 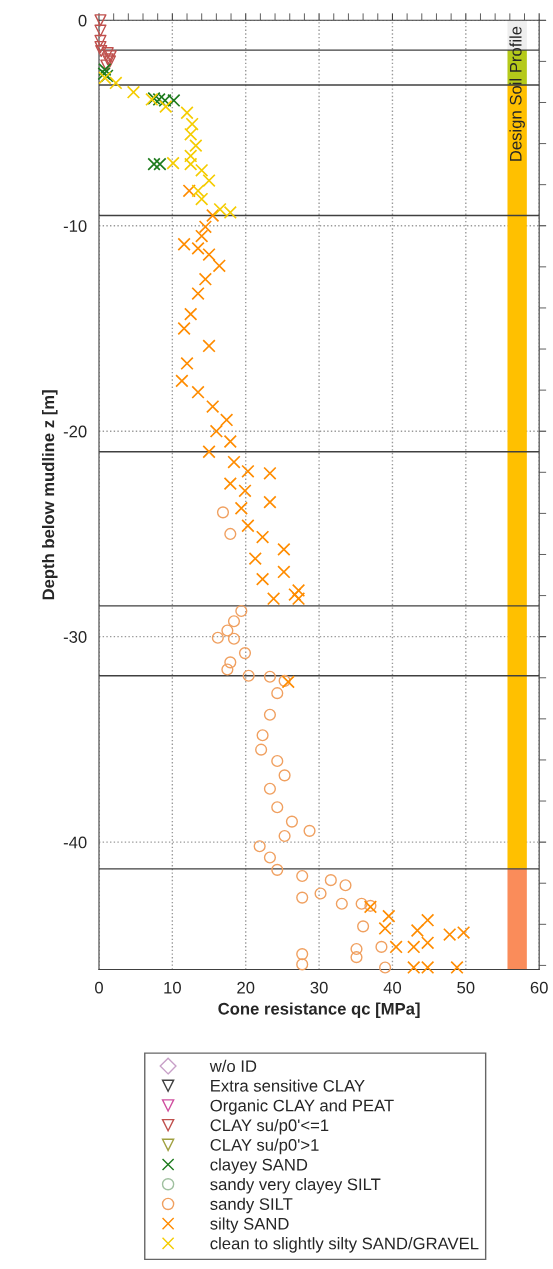 What do you see at coordinates (251, 1205) in the screenshot?
I see `legend-label: sandy SILT` at bounding box center [251, 1205].